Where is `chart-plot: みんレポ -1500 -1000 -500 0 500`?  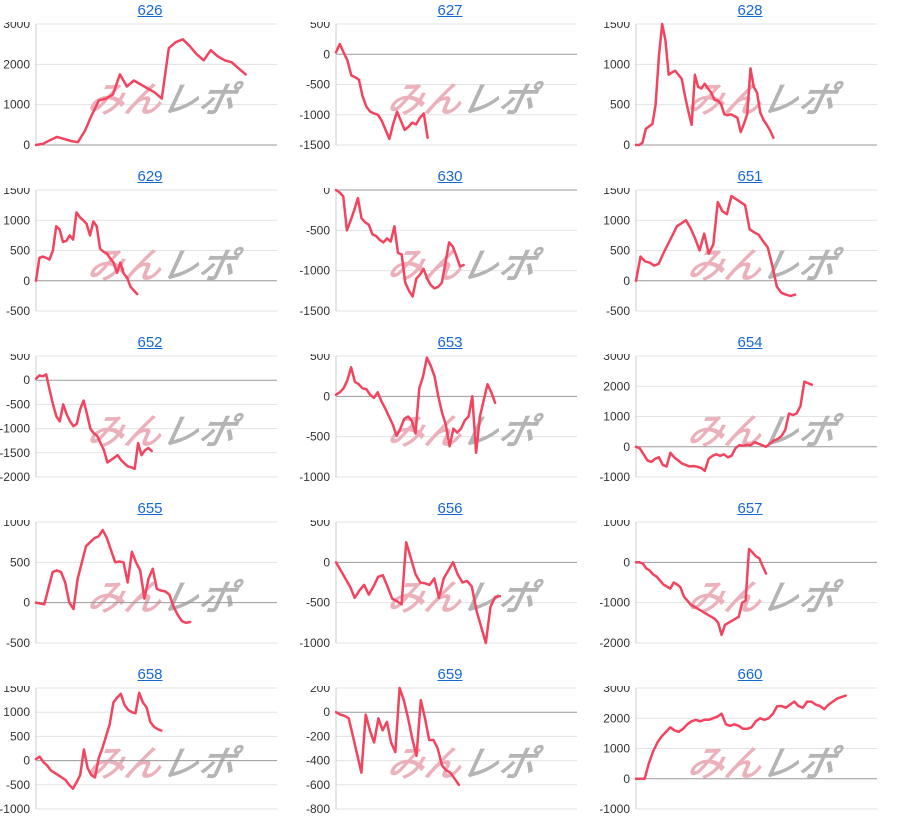 chart-plot: みんレポ -1500 -1000 -500 0 500 is located at coordinates (450, 94).